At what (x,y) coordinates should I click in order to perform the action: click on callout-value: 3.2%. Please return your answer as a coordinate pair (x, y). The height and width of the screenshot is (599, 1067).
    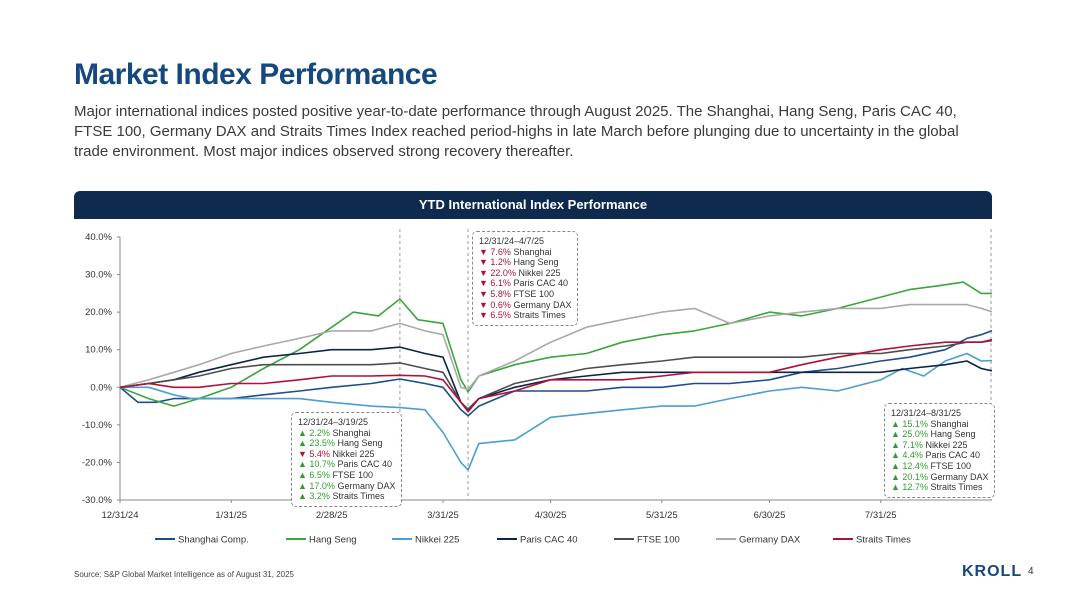
    Looking at the image, I should click on (319, 496).